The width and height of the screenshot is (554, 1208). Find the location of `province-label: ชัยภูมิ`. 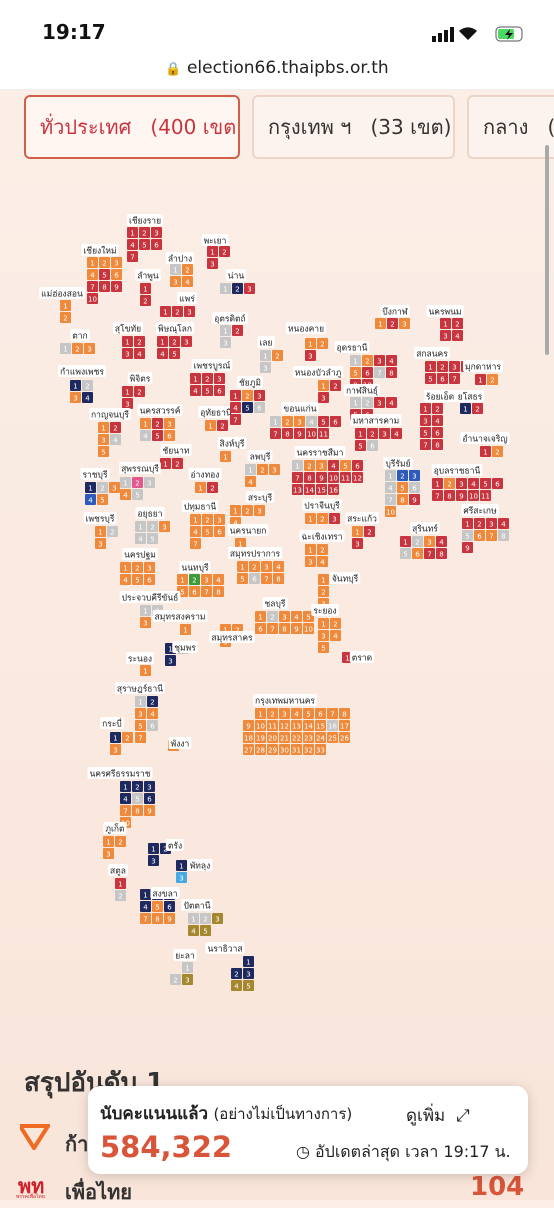

province-label: ชัยภูมิ is located at coordinates (250, 384).